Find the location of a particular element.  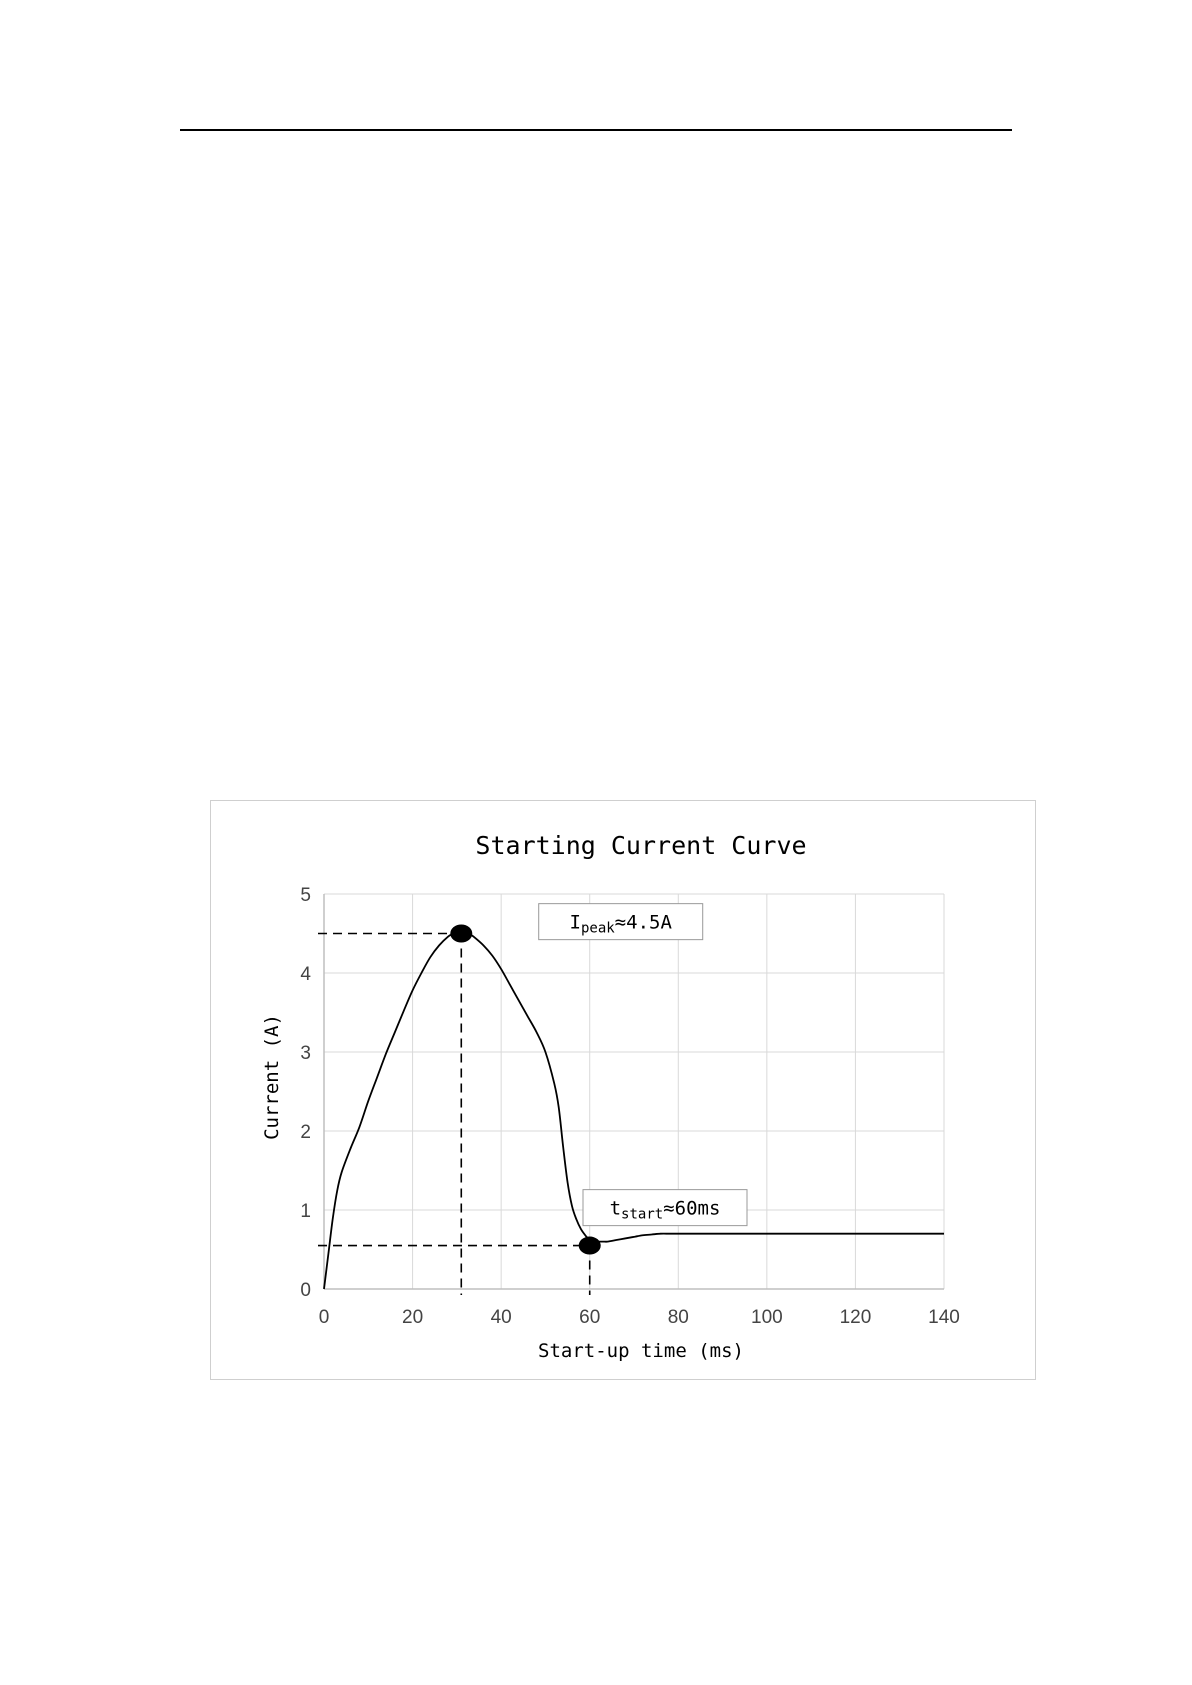

annotation-text: tstart≈60ms is located at coordinates (665, 1210).